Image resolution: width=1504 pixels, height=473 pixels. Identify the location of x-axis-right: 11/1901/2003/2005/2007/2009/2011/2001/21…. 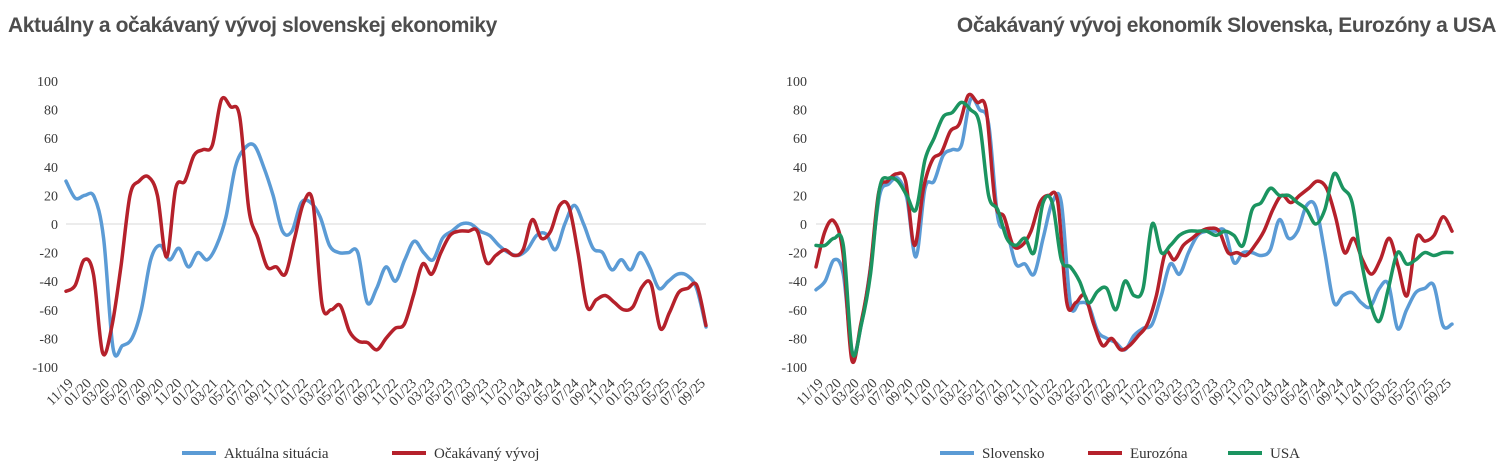
(1124, 392).